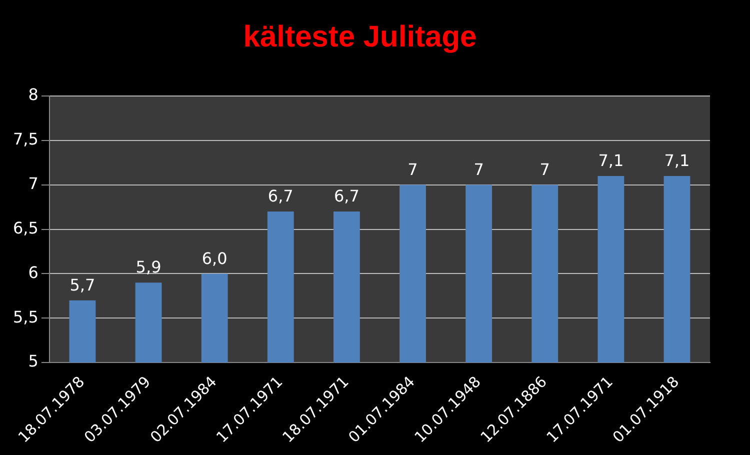 This screenshot has height=455, width=750. What do you see at coordinates (25, 228) in the screenshot?
I see `y-tick-label: 6,5` at bounding box center [25, 228].